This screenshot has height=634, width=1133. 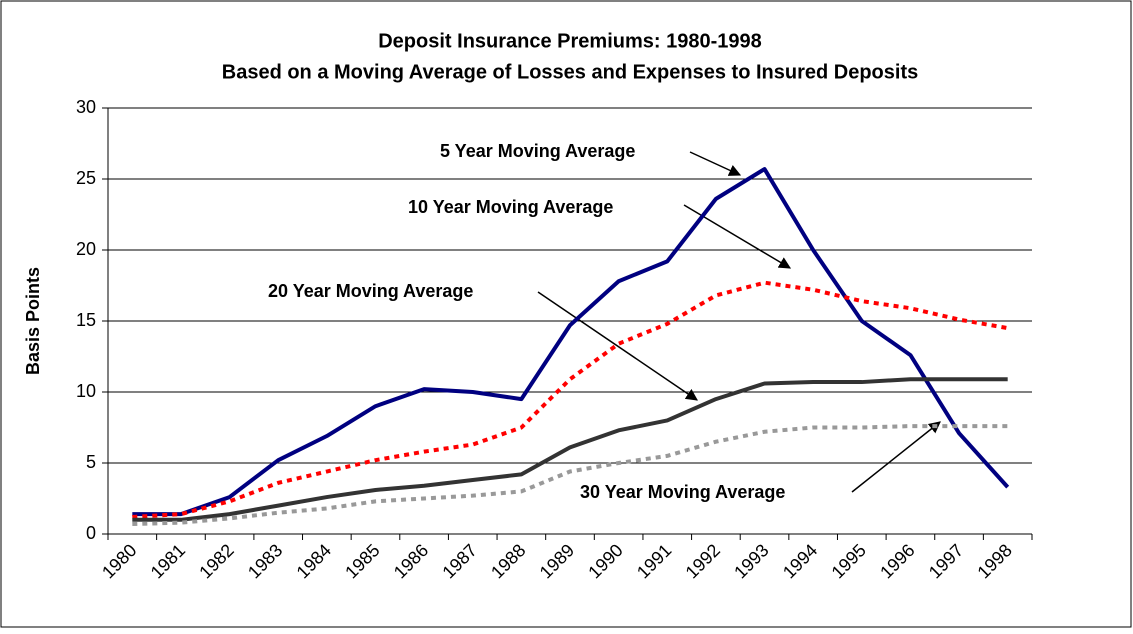 I want to click on y-tick-label: 20, so click(x=86, y=249).